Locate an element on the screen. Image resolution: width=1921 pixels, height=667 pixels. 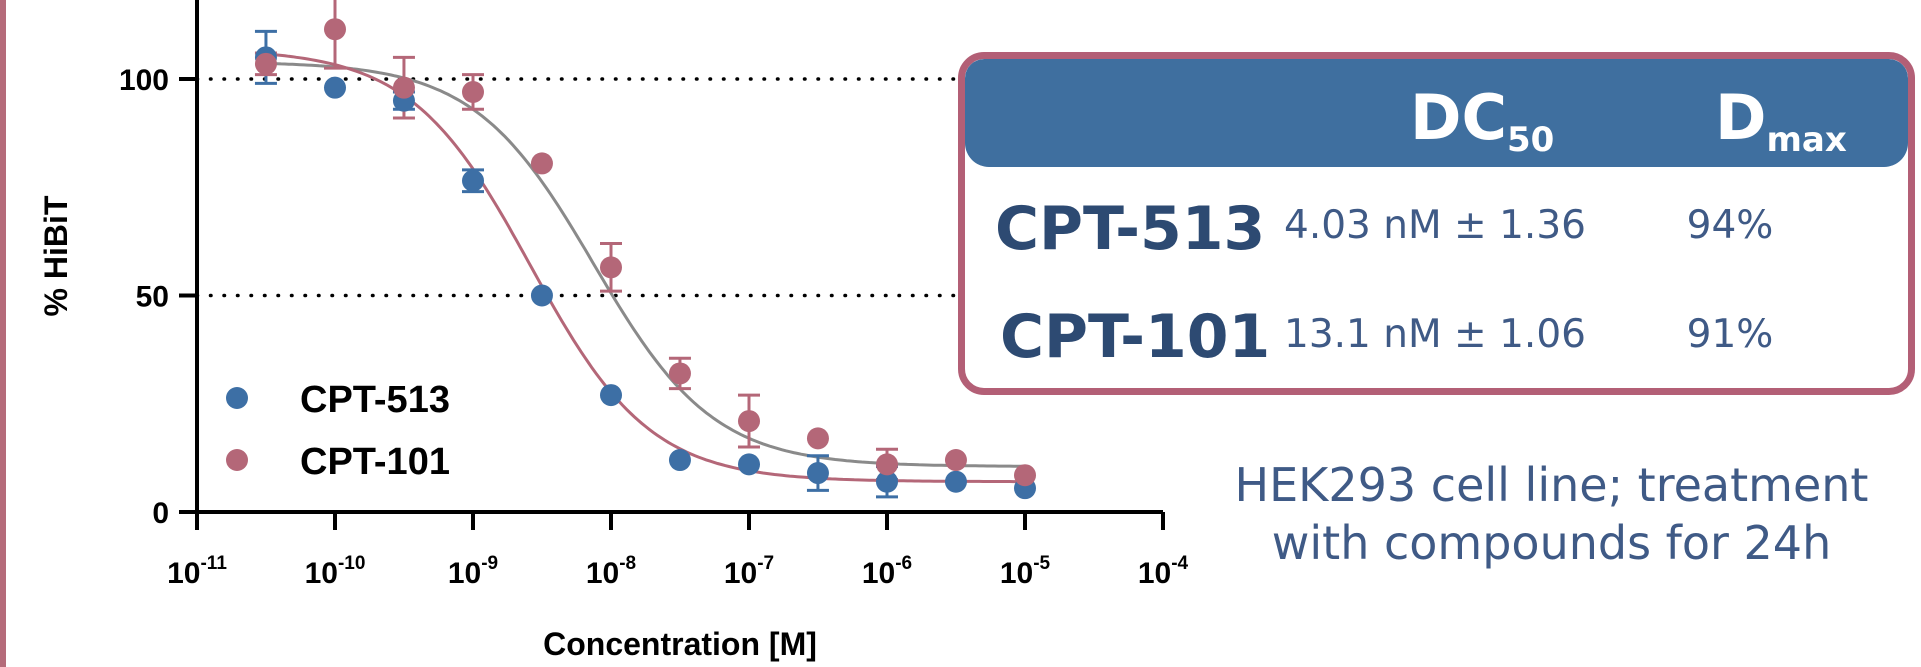
legend-label-cpt-513: CPT-513 is located at coordinates (375, 400).